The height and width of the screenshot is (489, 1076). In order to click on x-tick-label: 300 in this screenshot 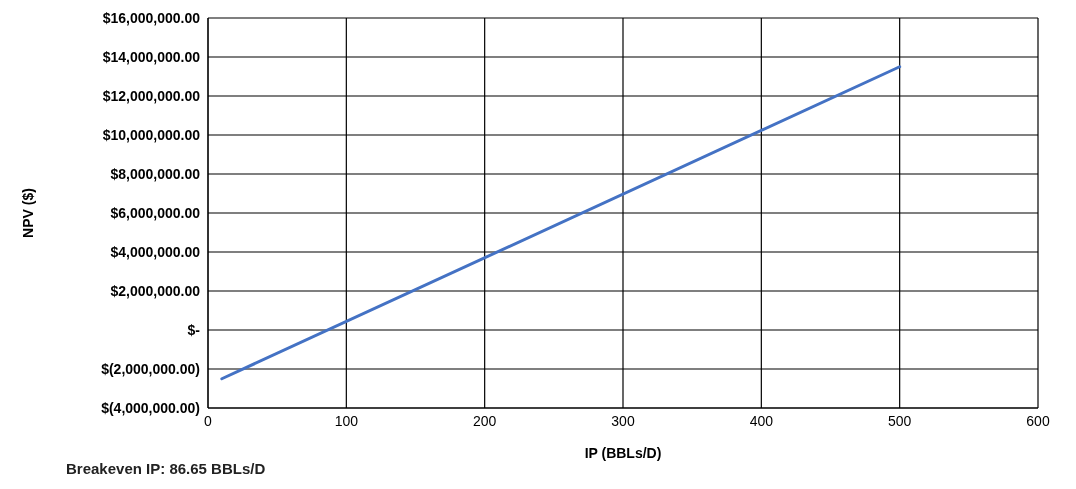, I will do `click(623, 420)`.